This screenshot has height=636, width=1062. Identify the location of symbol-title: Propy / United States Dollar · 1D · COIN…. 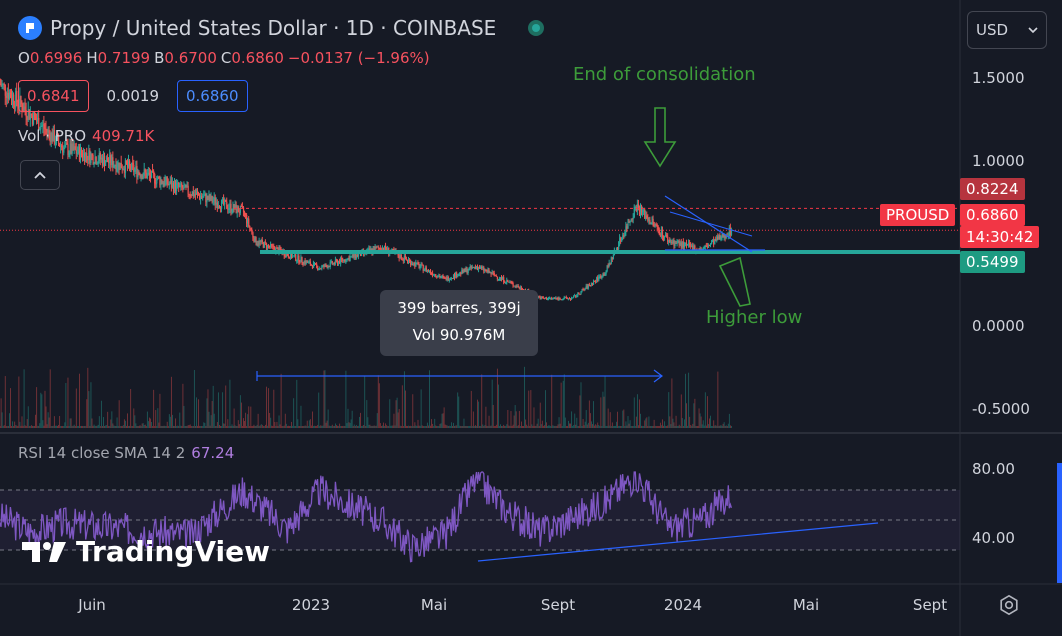
(273, 28).